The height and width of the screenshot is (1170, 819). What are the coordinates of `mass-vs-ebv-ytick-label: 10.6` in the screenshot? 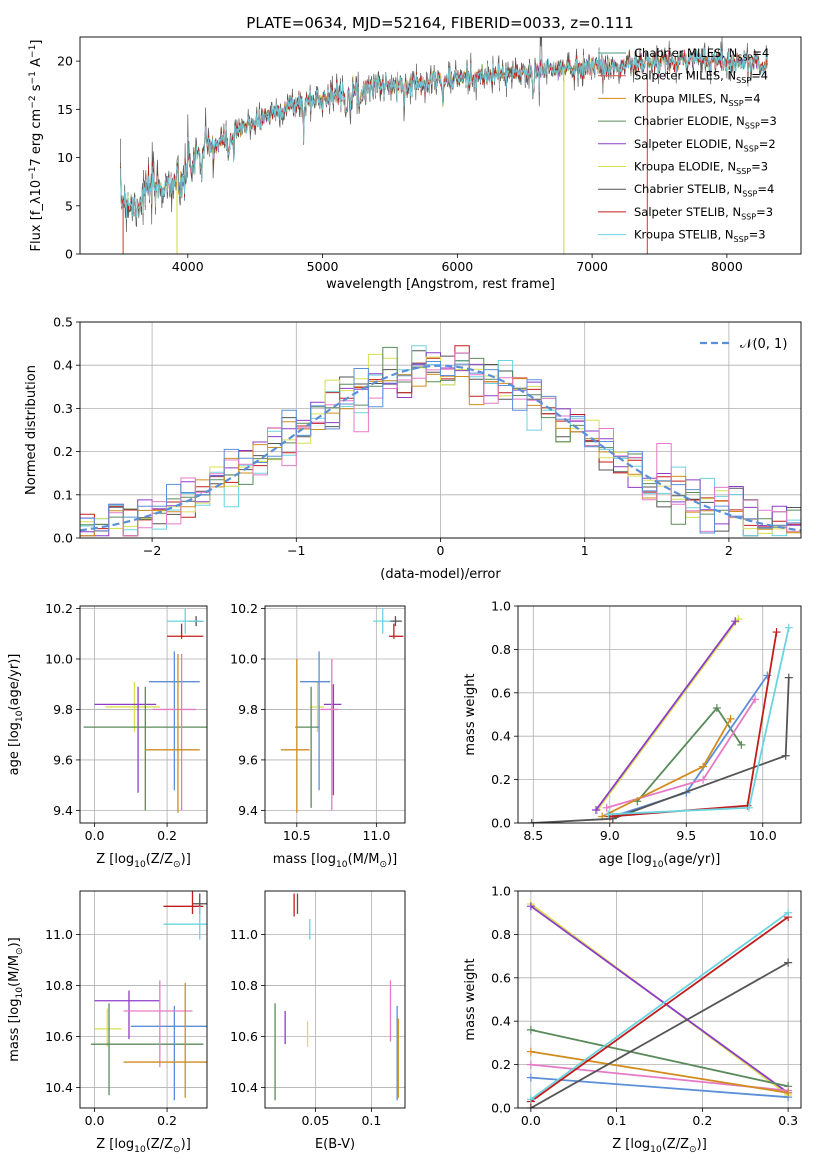 It's located at (244, 1036).